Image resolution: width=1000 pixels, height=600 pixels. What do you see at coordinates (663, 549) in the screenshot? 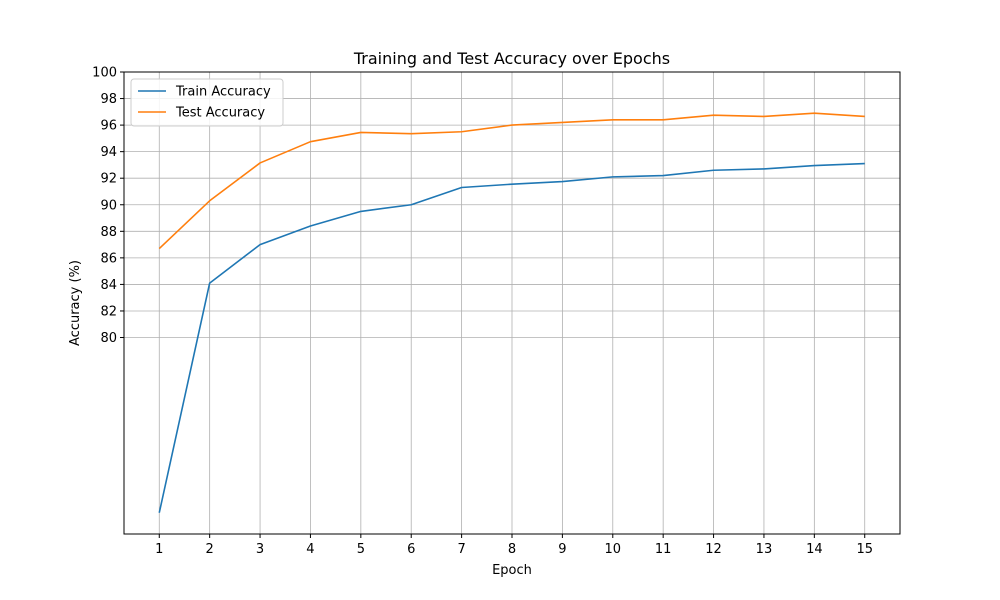
I see `x-tick-label: 11` at bounding box center [663, 549].